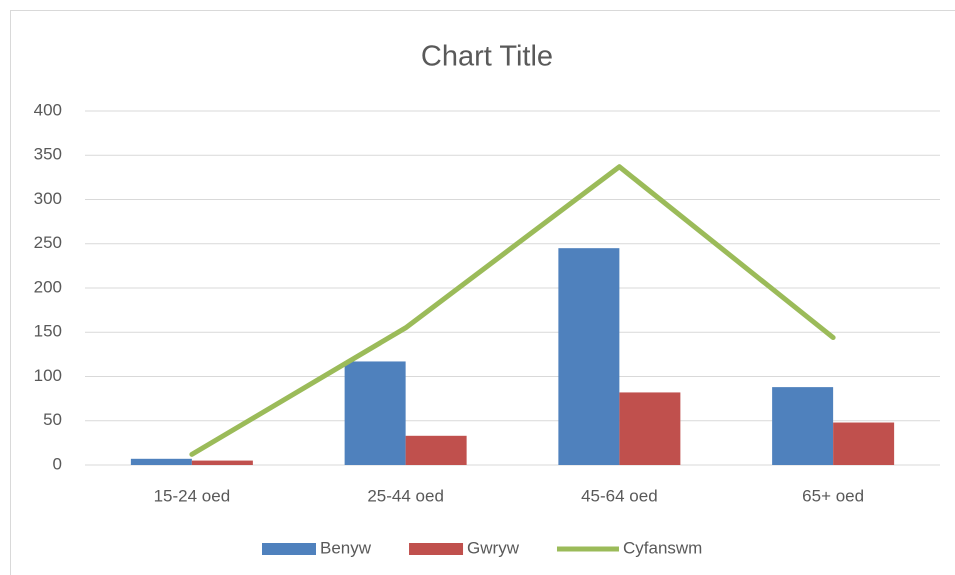 This screenshot has width=955, height=575. Describe the element at coordinates (48, 242) in the screenshot. I see `y-tick-label: 250` at that location.